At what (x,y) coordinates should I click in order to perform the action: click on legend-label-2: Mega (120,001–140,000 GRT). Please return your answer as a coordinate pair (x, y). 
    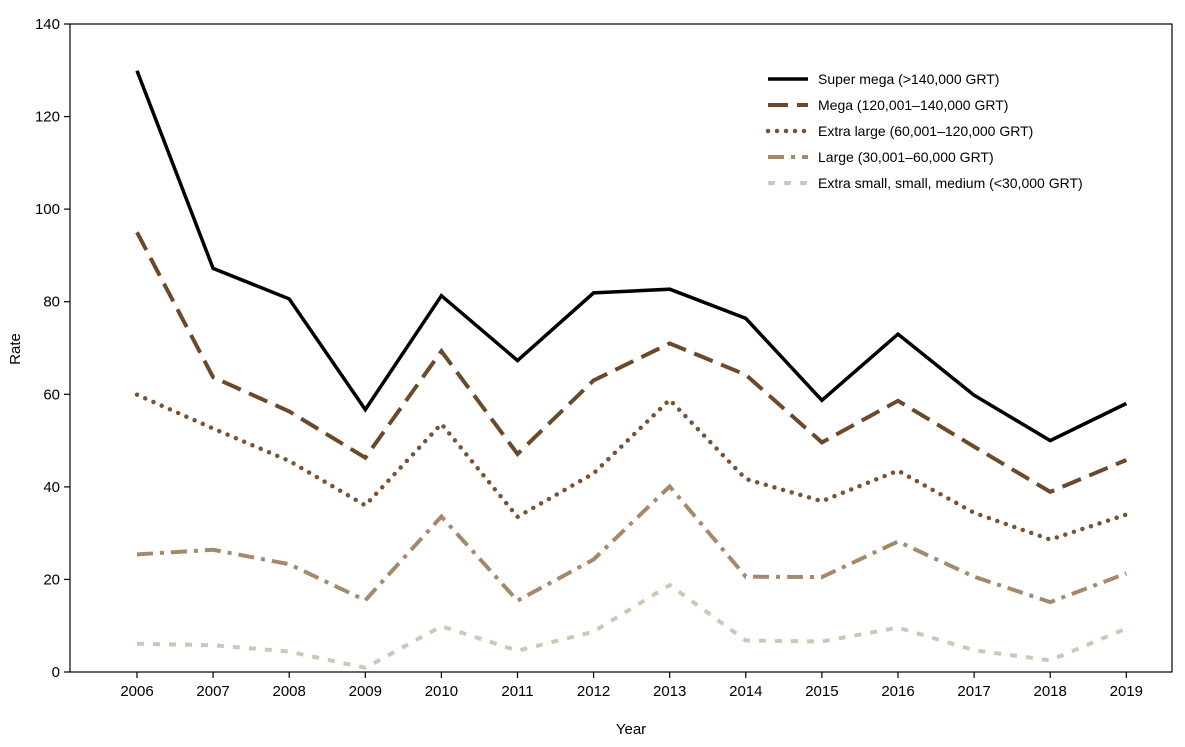
    Looking at the image, I should click on (913, 105).